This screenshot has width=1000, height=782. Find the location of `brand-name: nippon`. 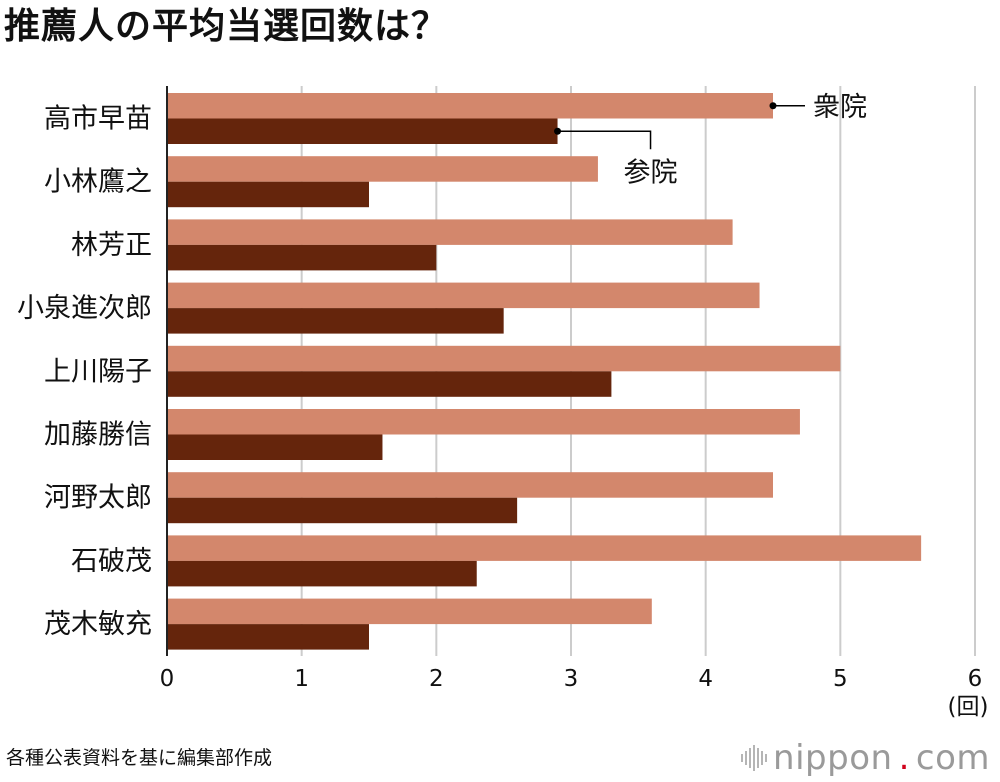

brand-name: nippon is located at coordinates (833, 758).